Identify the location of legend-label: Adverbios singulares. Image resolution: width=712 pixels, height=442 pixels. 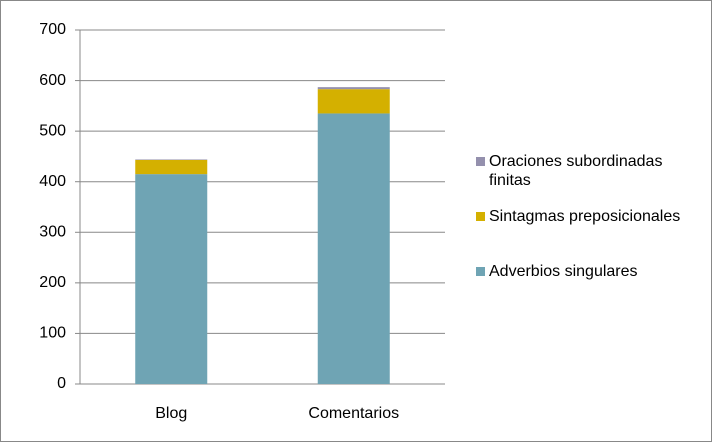
(563, 271).